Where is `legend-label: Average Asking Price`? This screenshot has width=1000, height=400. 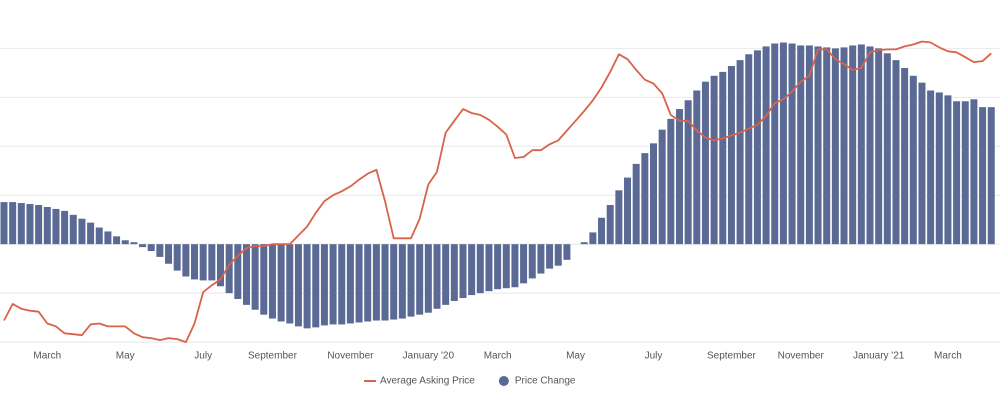
legend-label: Average Asking Price is located at coordinates (427, 381).